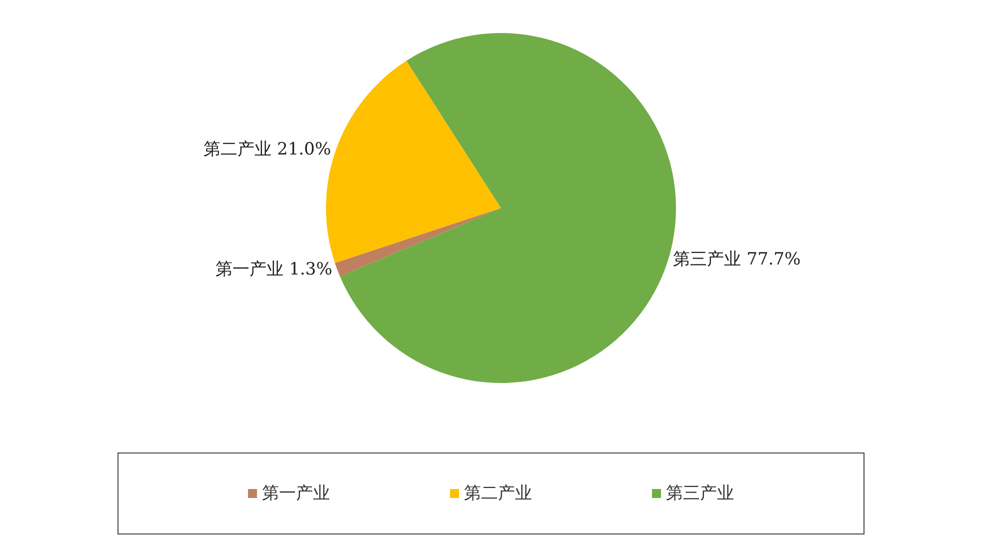  Describe the element at coordinates (268, 150) in the screenshot. I see `category-label: 第二产业 21.0%` at that location.